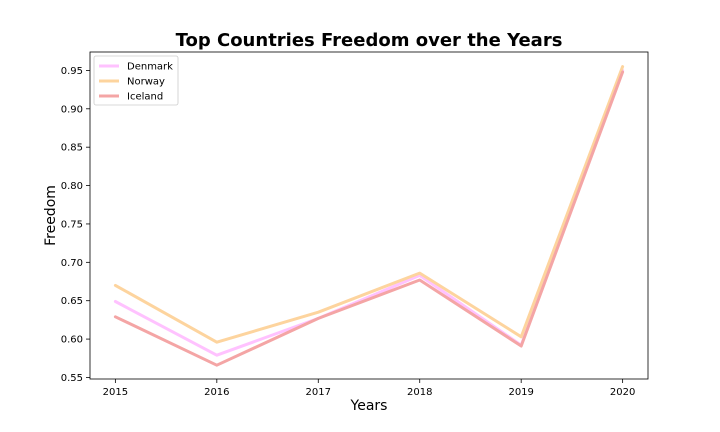 This screenshot has width=720, height=432. What do you see at coordinates (369, 406) in the screenshot?
I see `x-axis-label: Years` at bounding box center [369, 406].